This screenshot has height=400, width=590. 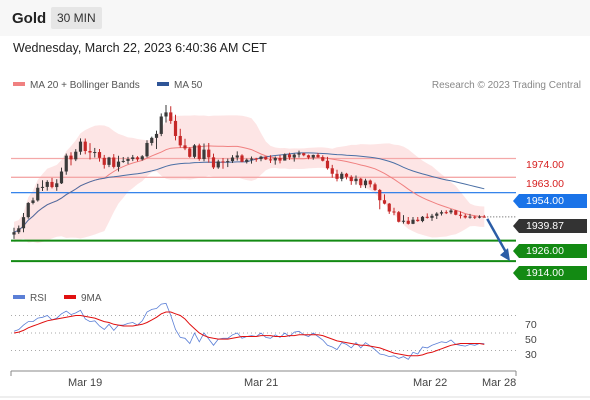 What do you see at coordinates (188, 85) in the screenshot?
I see `legend-ma50-label: MA 50` at bounding box center [188, 85].